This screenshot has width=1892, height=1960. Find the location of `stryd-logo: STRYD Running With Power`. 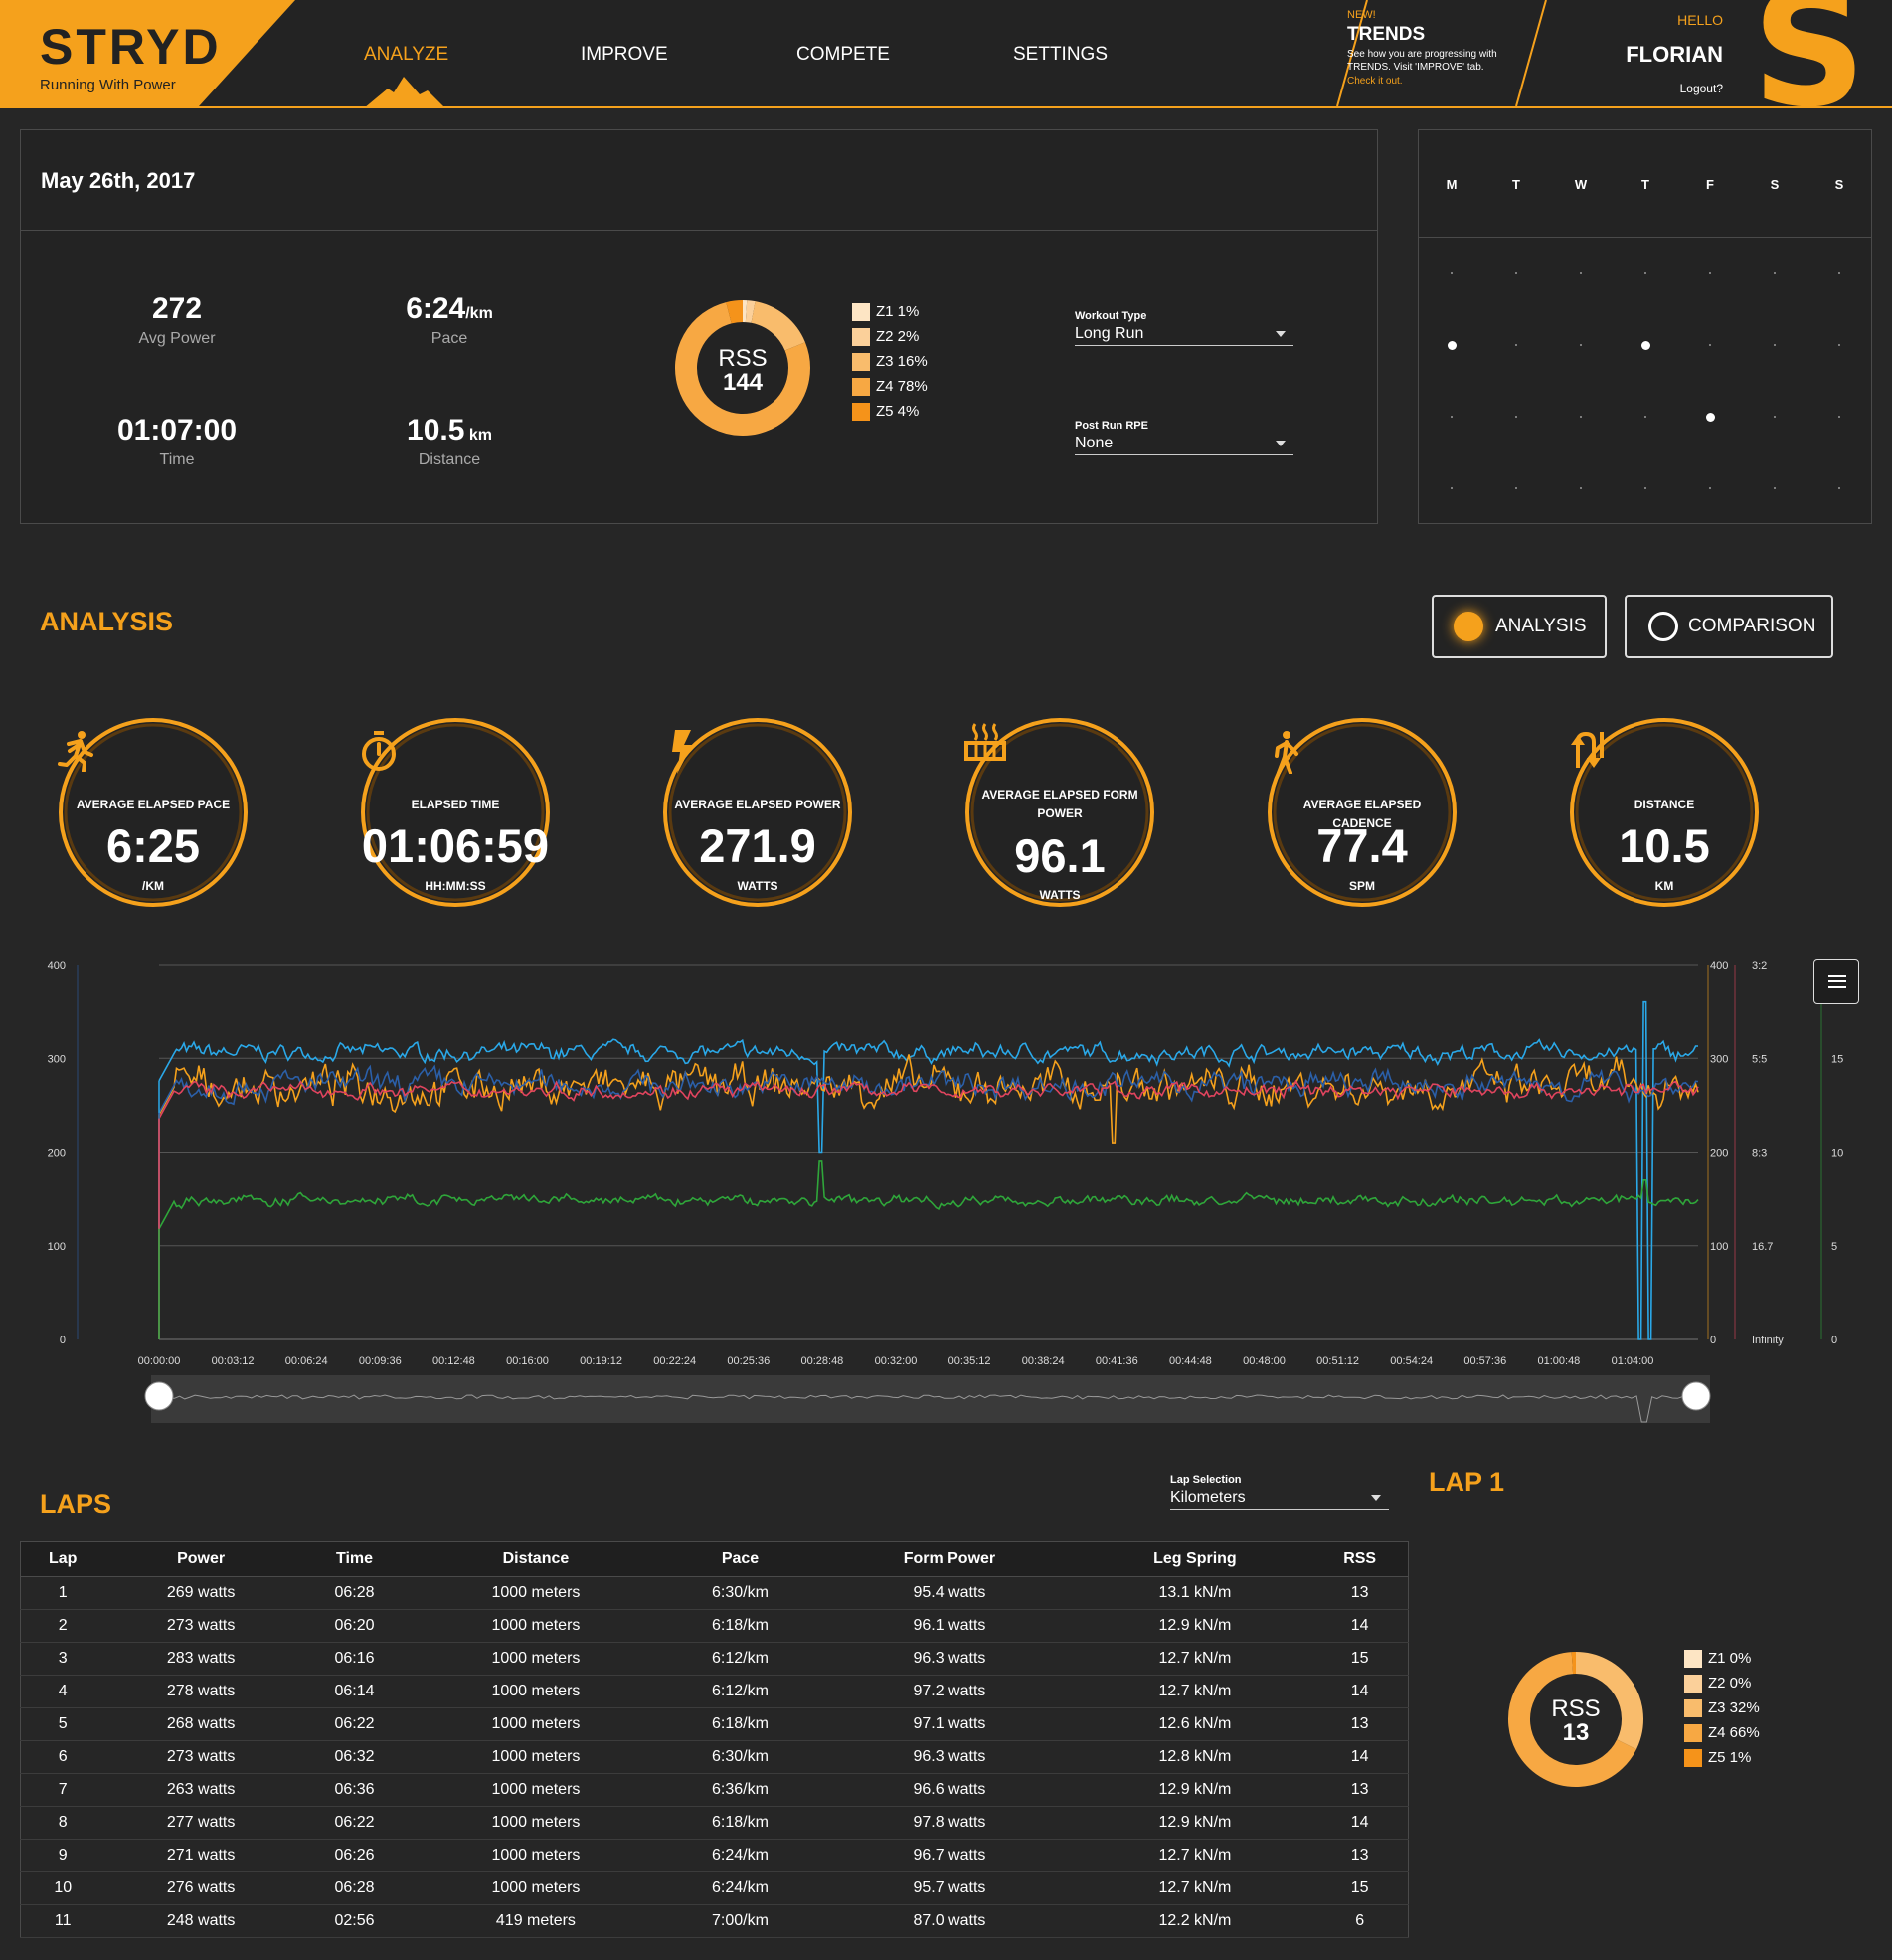

stryd-logo: STRYD Running With Power is located at coordinates (149, 53).